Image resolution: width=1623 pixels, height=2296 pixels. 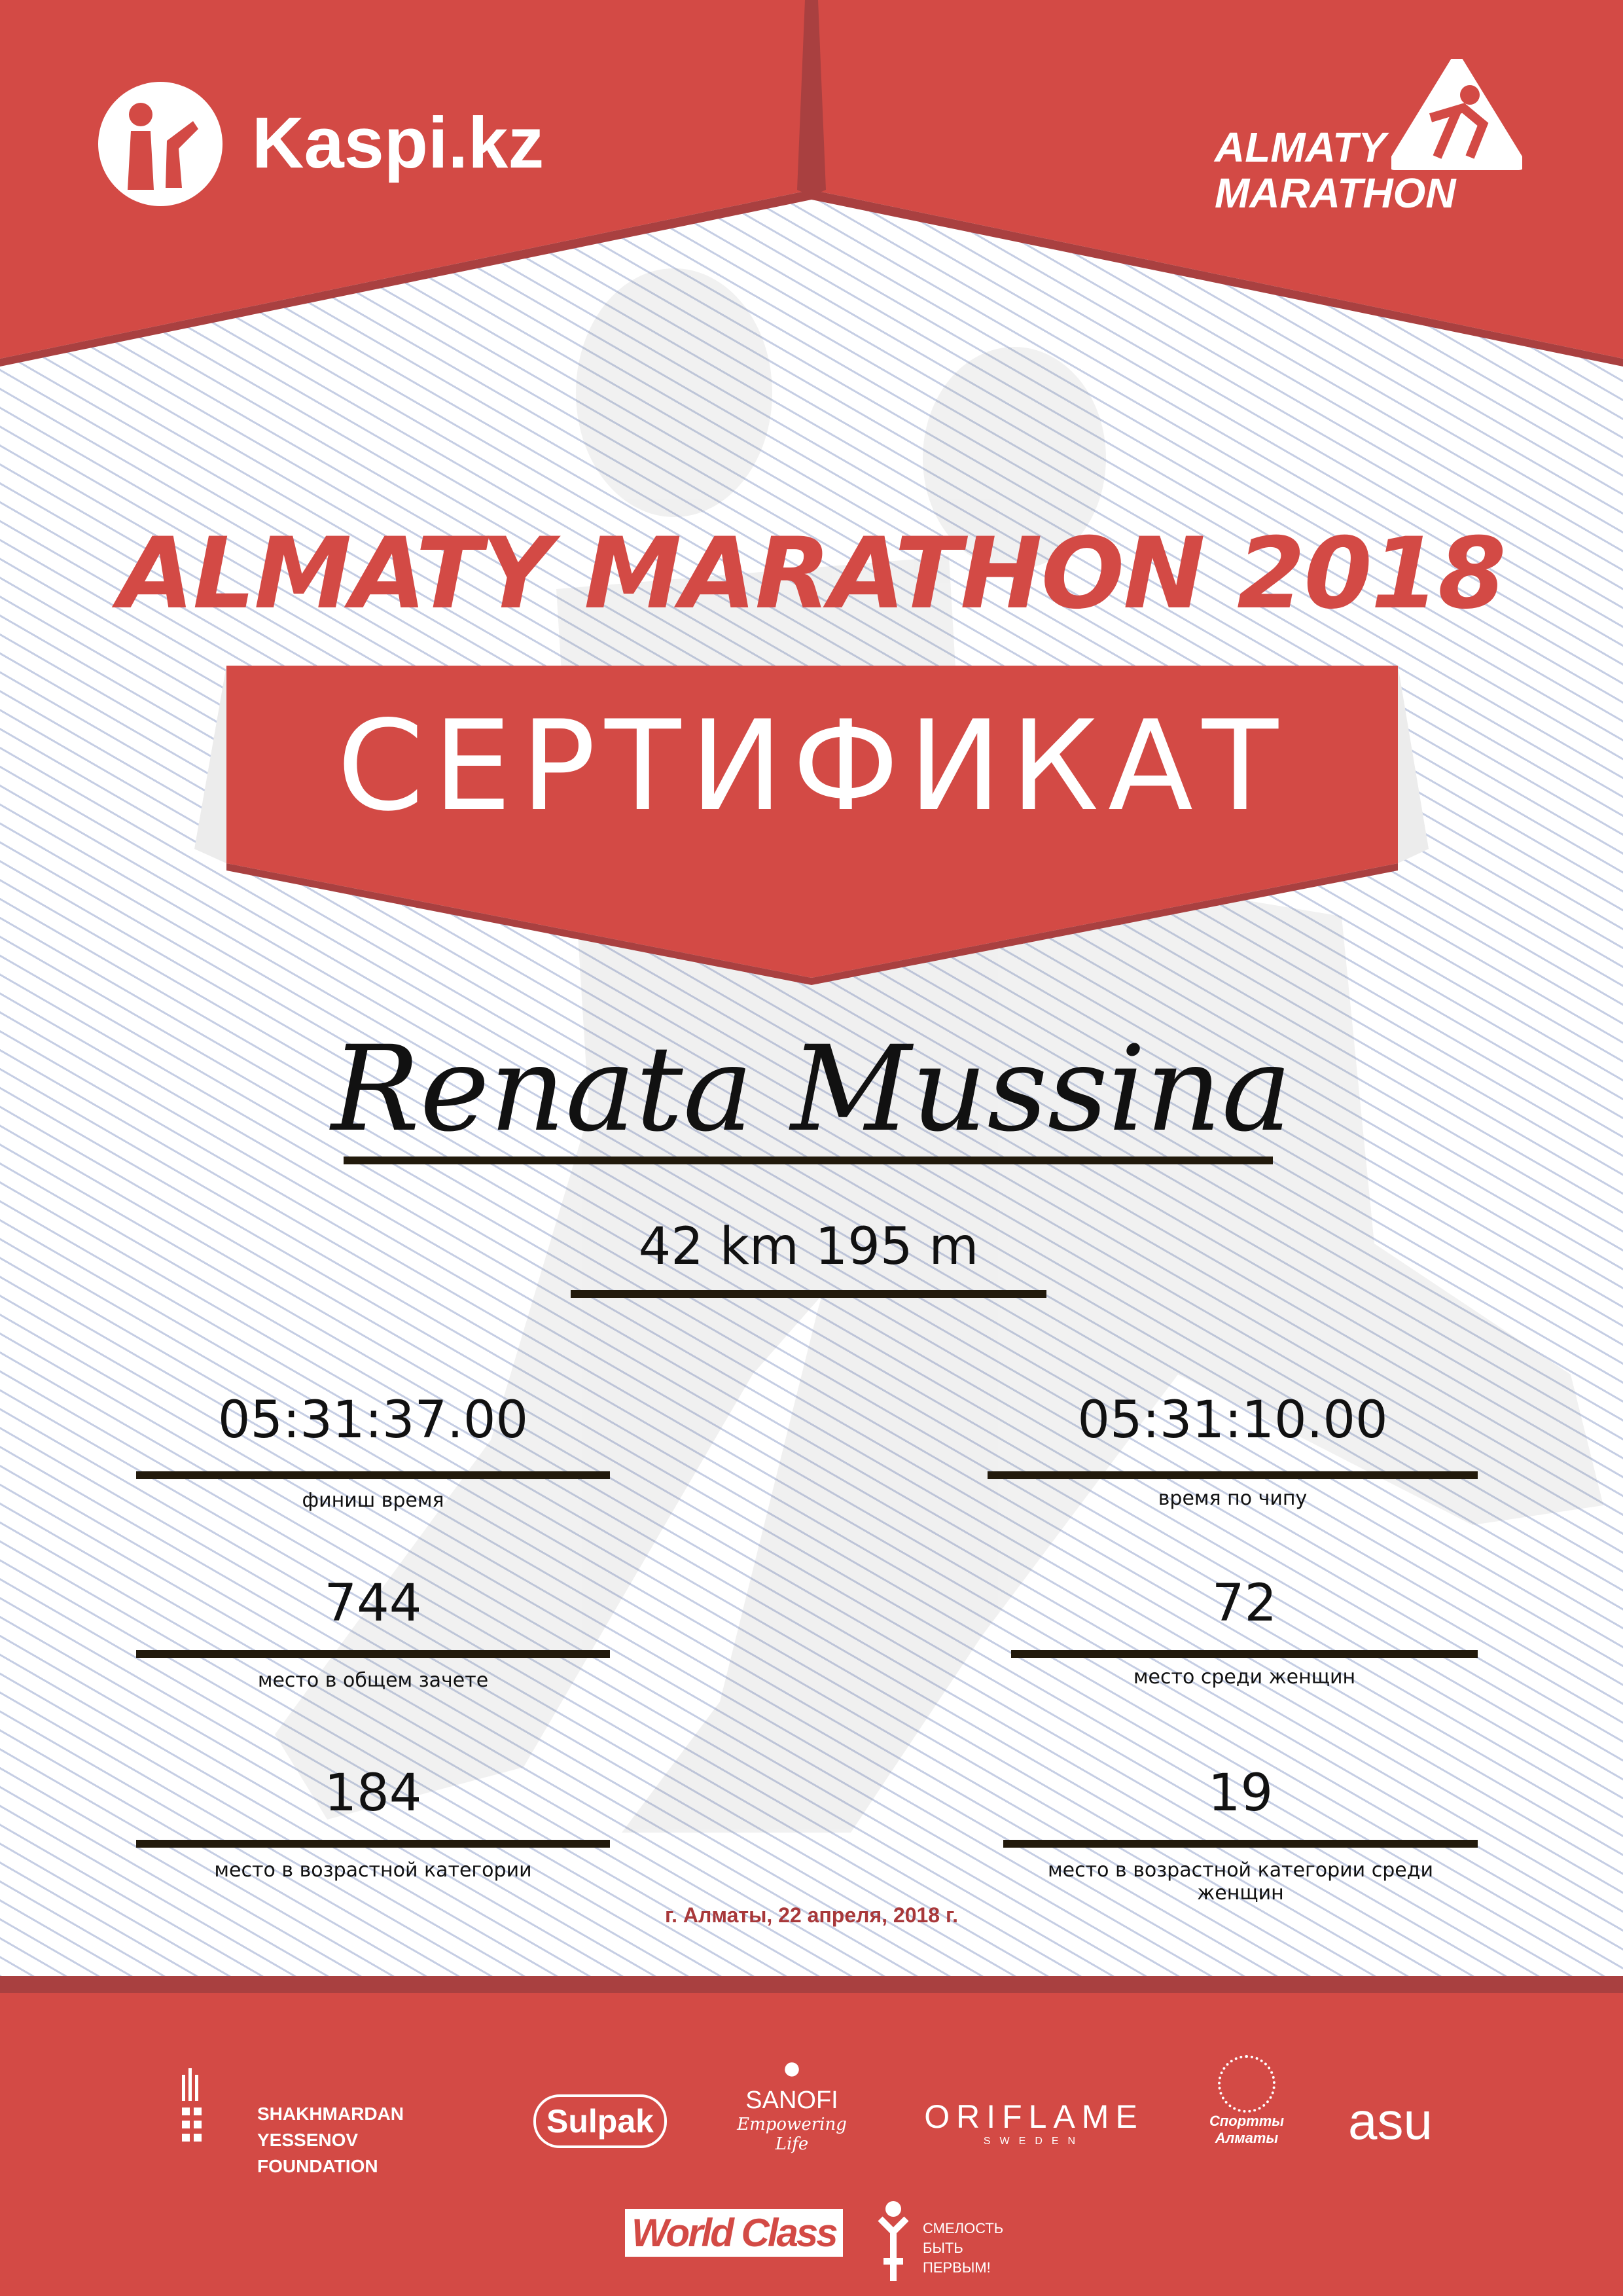 I want to click on distance-underline, so click(x=808, y=1294).